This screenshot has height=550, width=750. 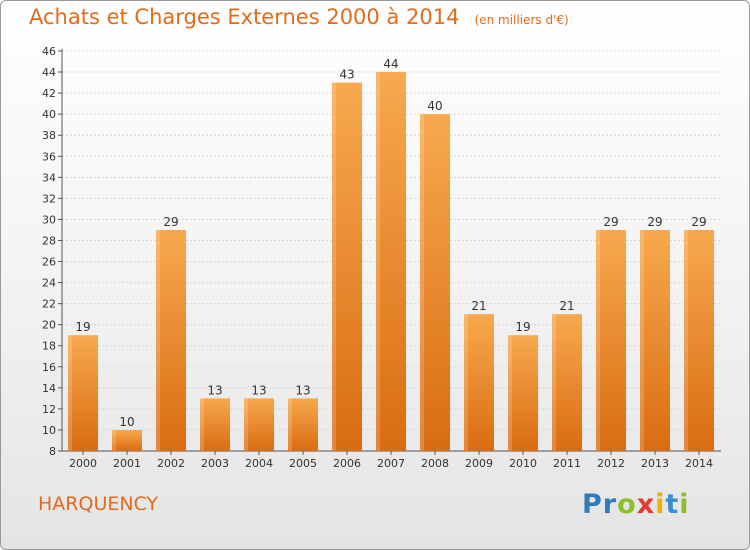 What do you see at coordinates (592, 504) in the screenshot?
I see `logo-letter: P` at bounding box center [592, 504].